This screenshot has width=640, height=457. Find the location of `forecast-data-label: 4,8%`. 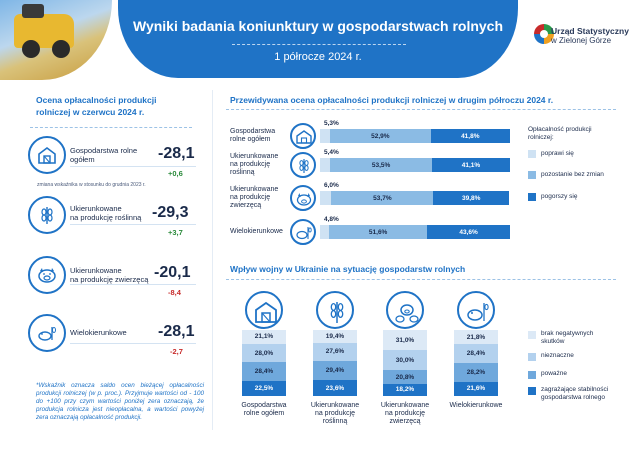

forecast-data-label: 4,8% is located at coordinates (331, 219).